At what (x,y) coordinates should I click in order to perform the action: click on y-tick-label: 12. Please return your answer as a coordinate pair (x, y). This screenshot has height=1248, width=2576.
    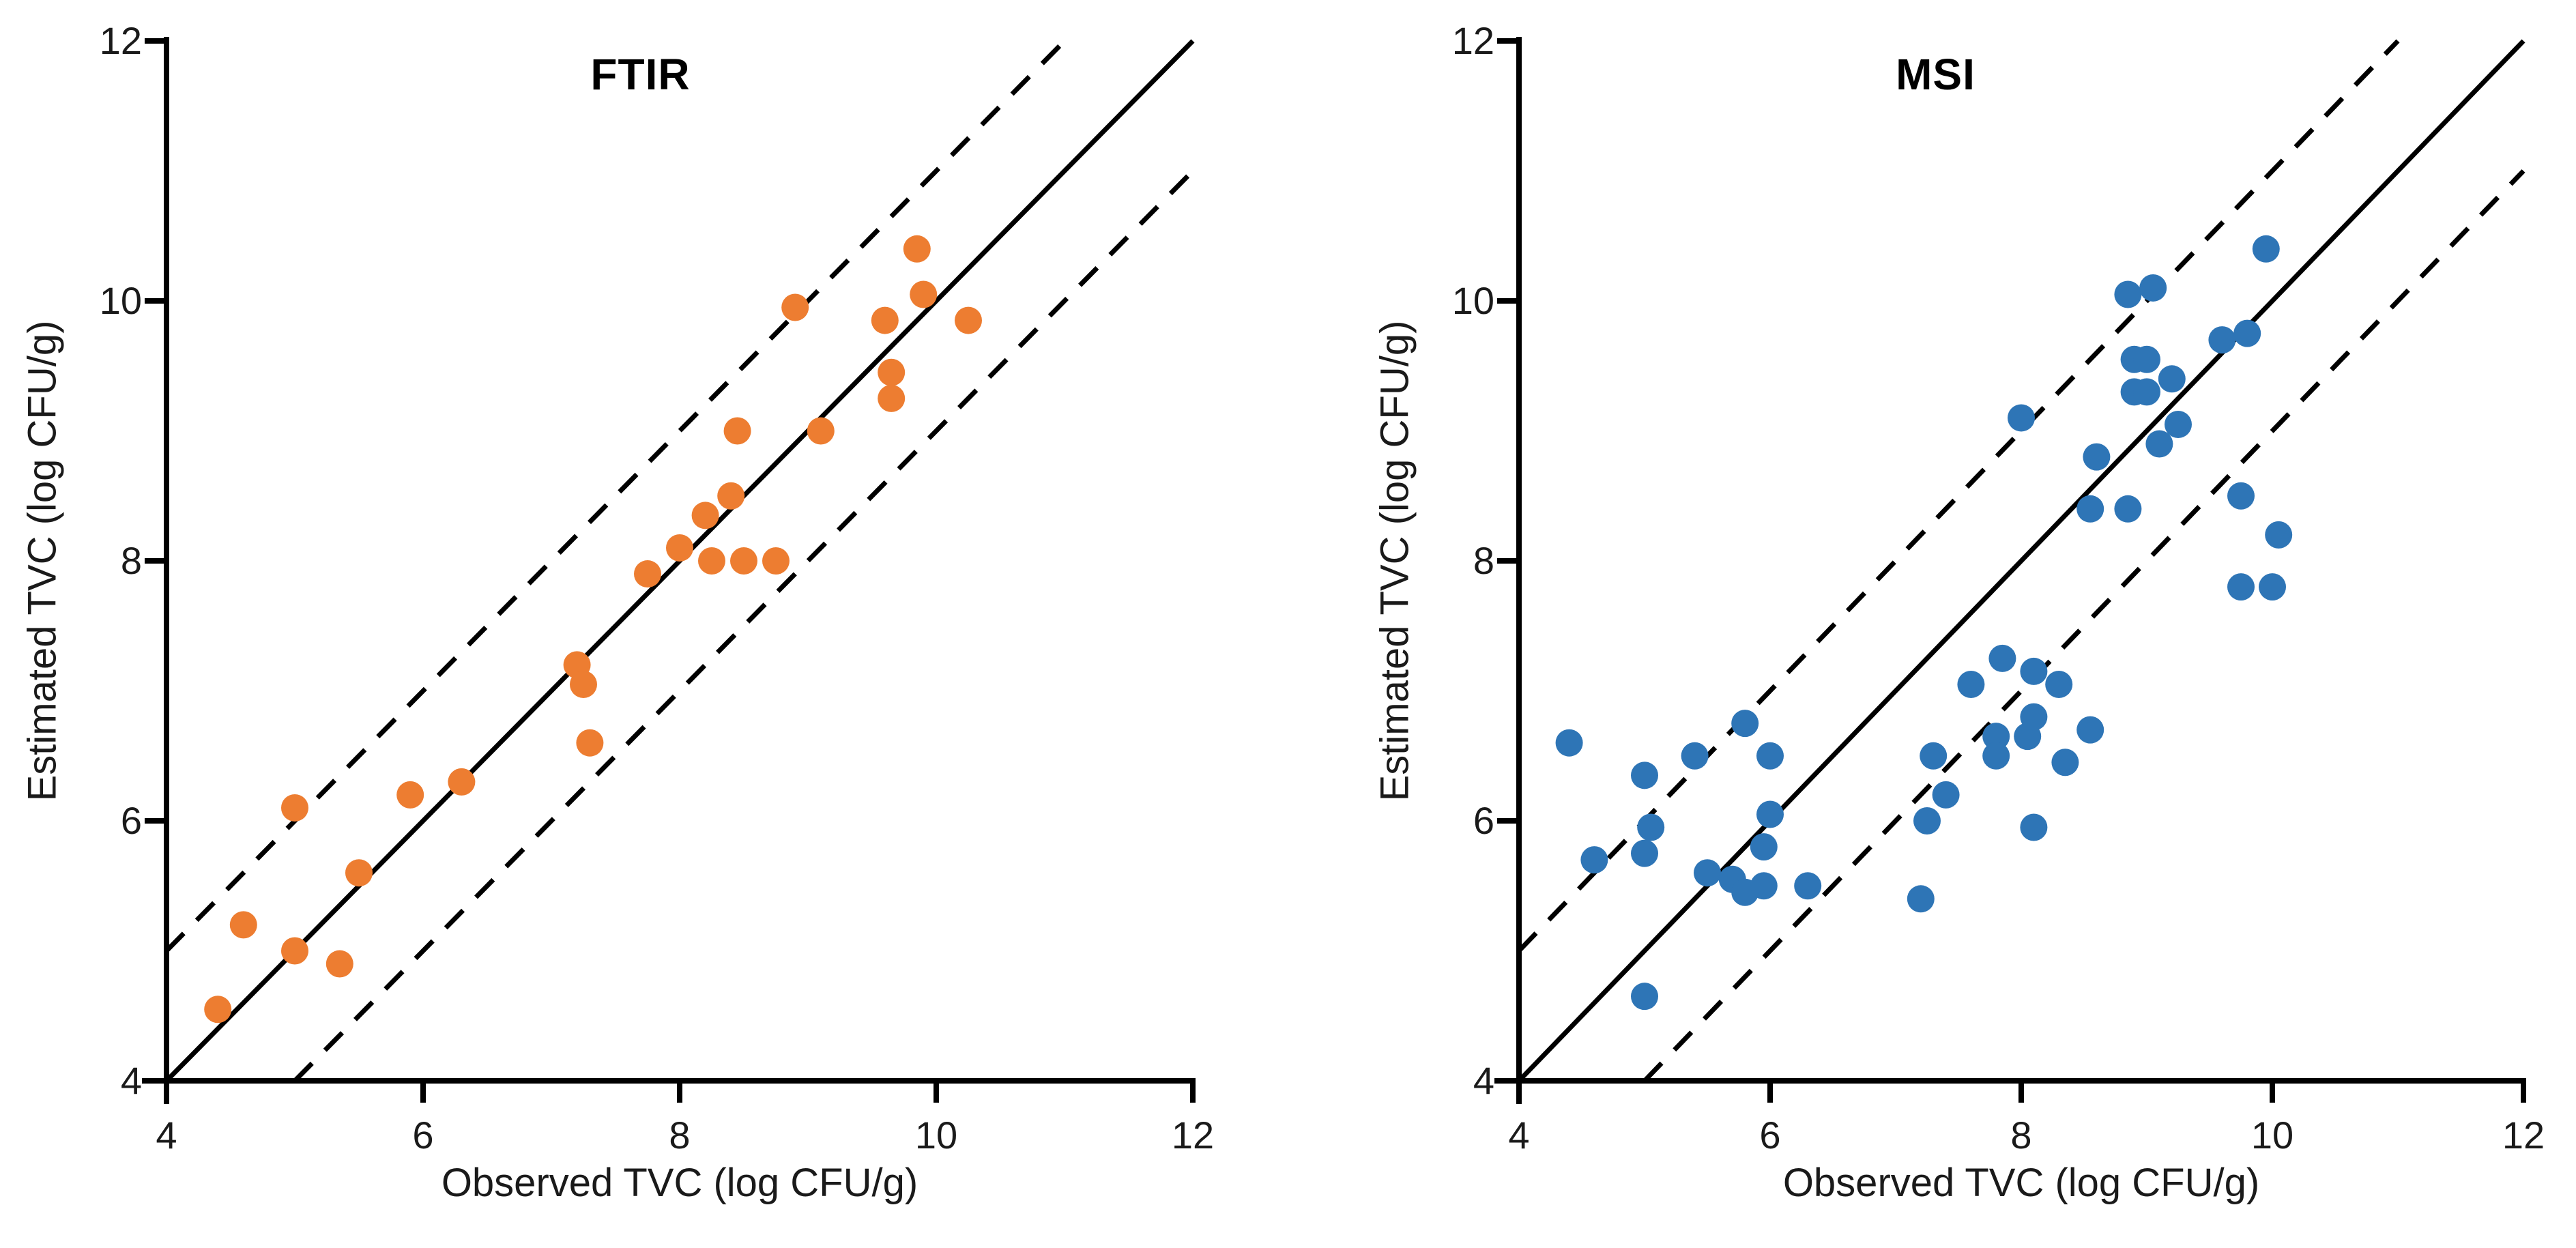
    Looking at the image, I should click on (1472, 40).